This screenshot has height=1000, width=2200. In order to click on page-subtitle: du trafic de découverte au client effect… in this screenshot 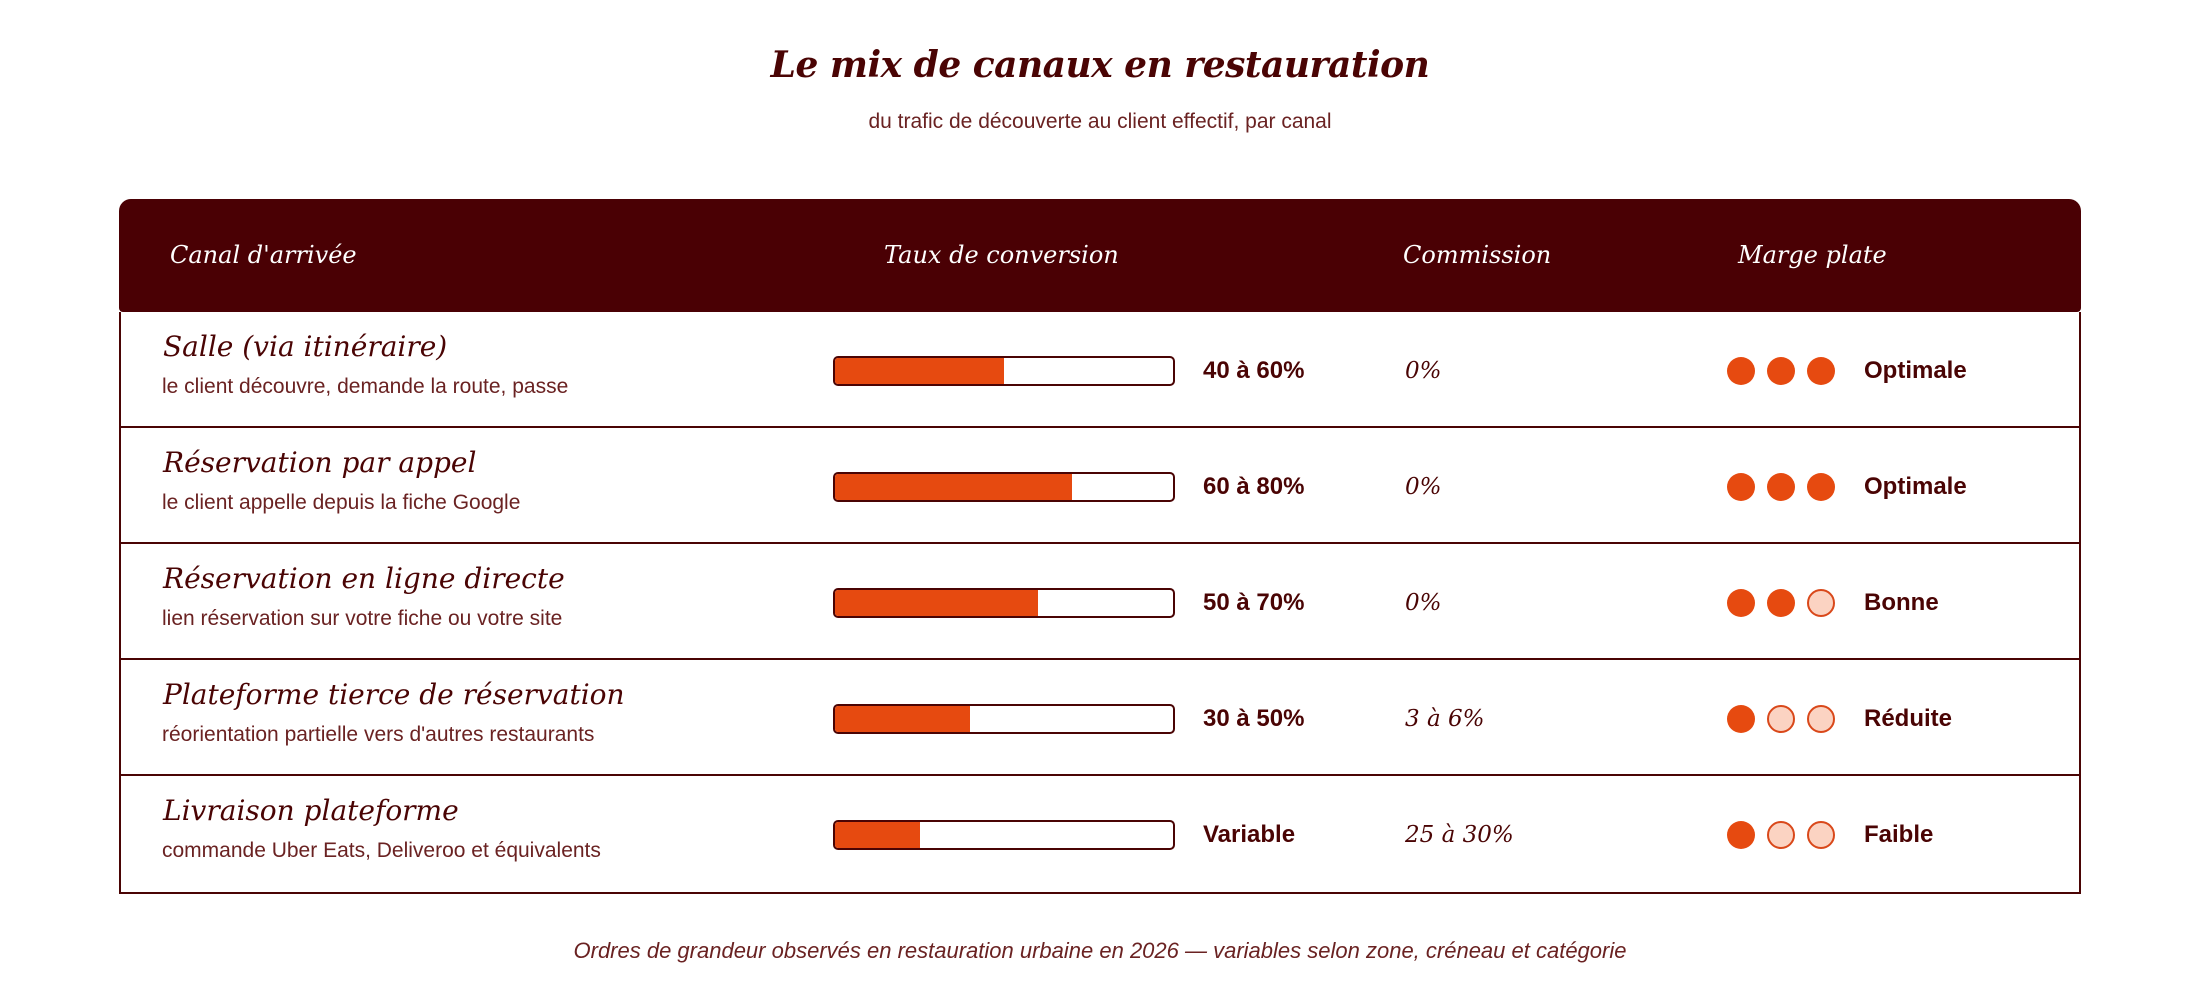, I will do `click(1100, 121)`.